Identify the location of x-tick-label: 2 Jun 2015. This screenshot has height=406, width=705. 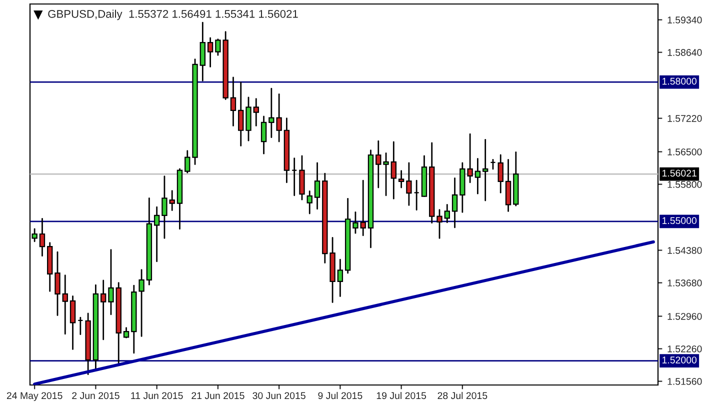
(96, 396).